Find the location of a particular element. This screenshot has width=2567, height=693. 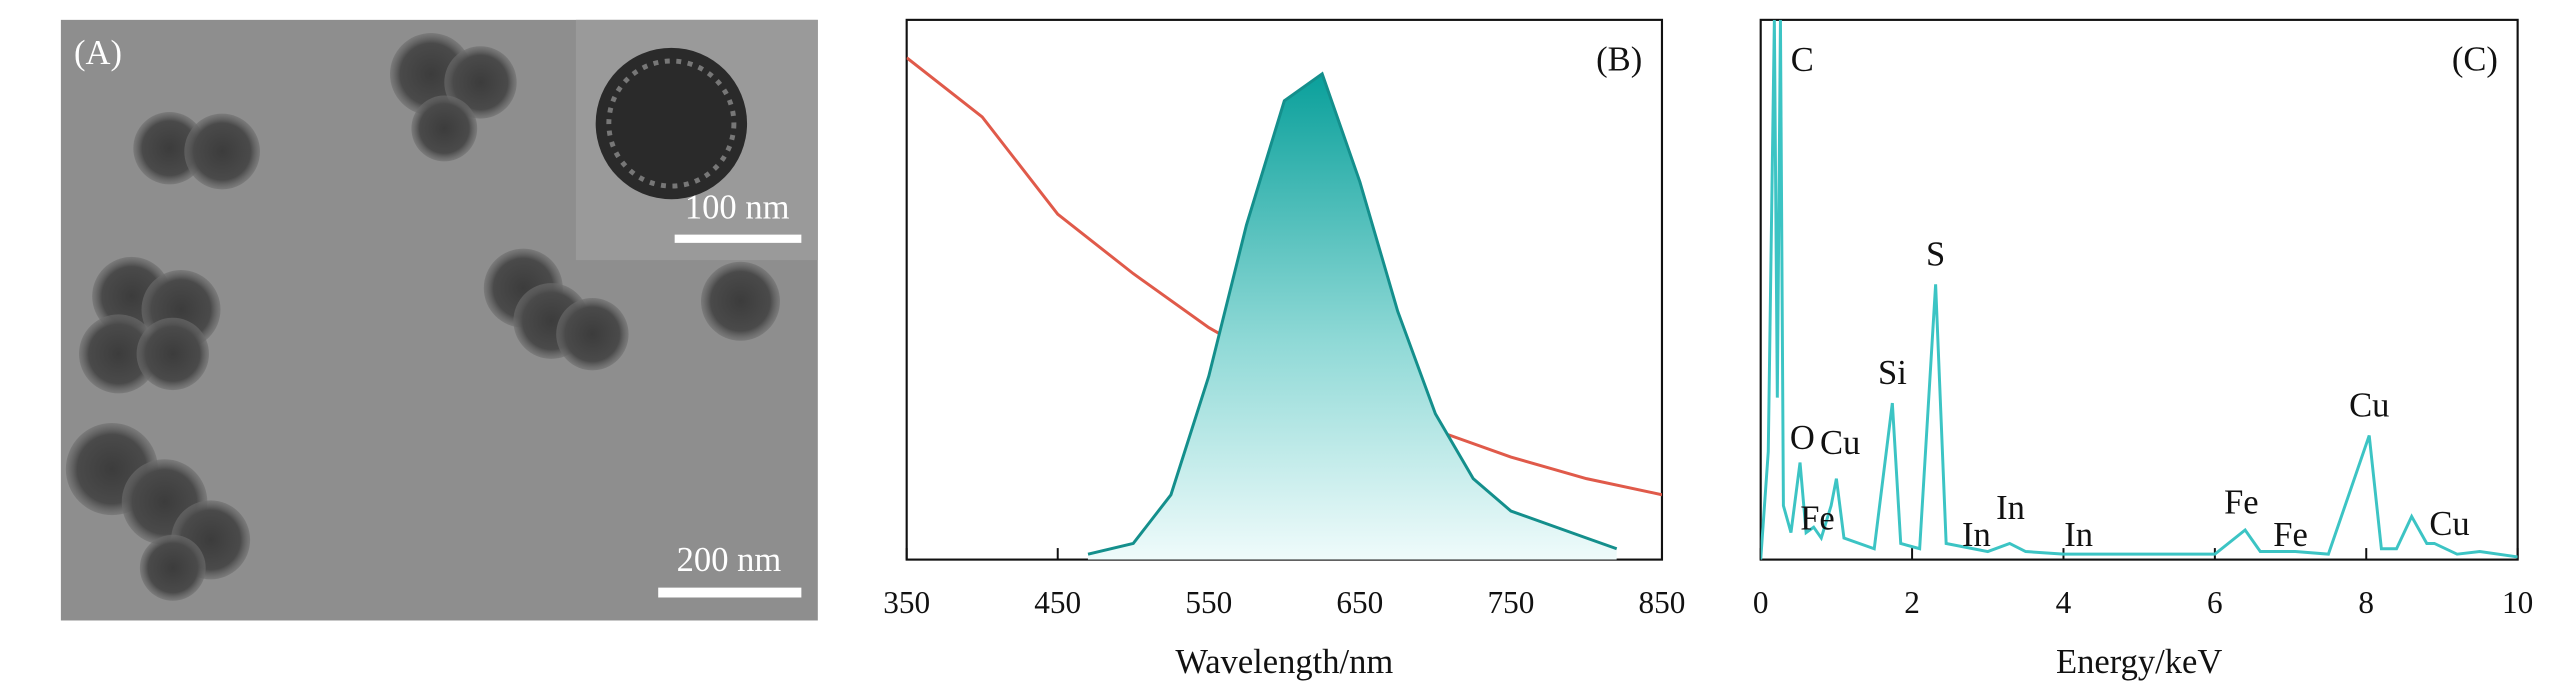

panel-label: (B) is located at coordinates (1619, 60).